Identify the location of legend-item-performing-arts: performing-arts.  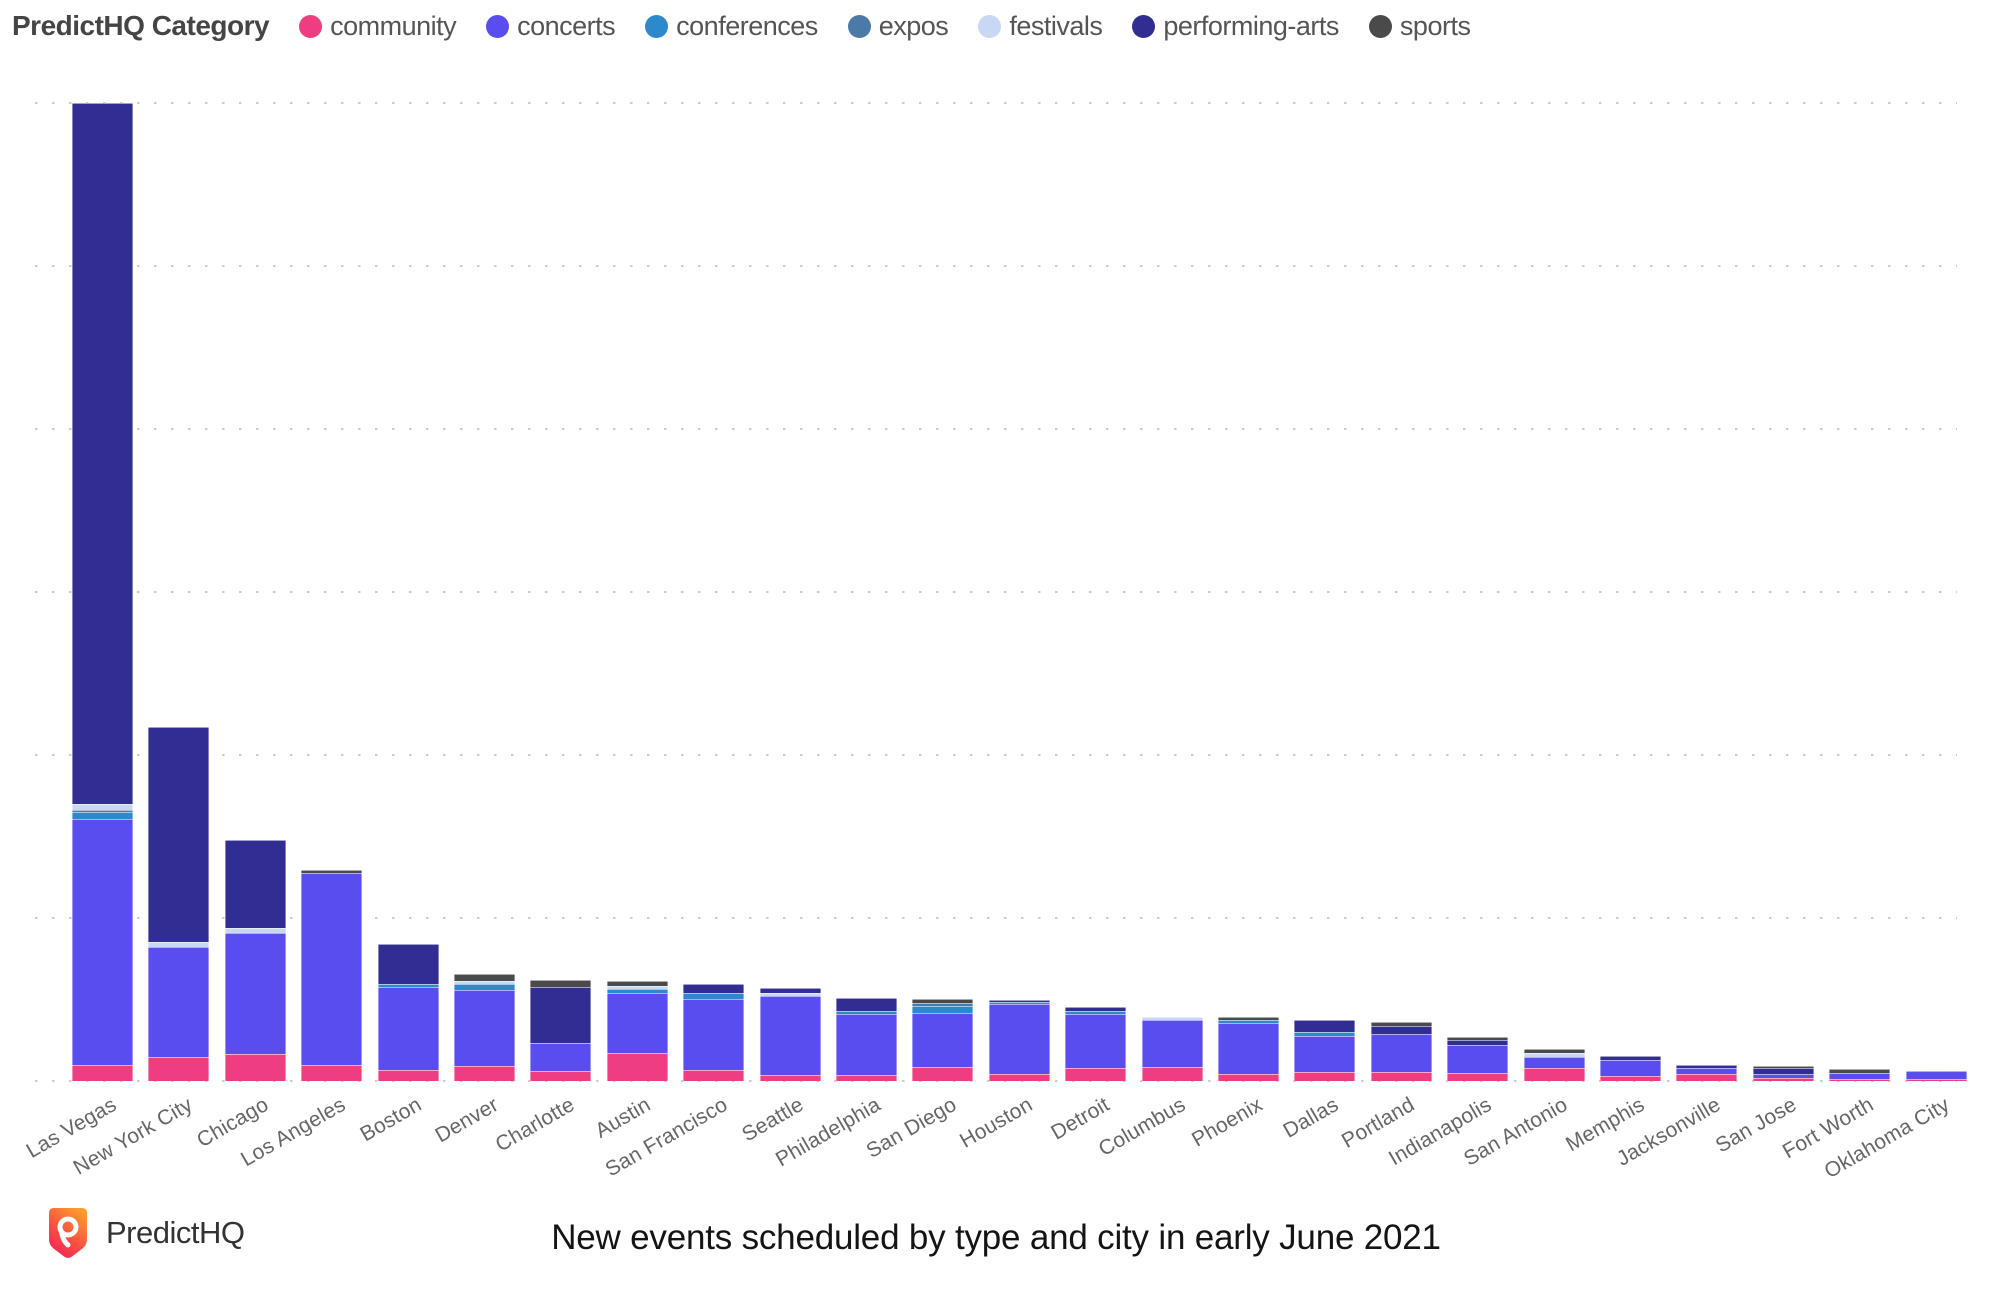
(1235, 26).